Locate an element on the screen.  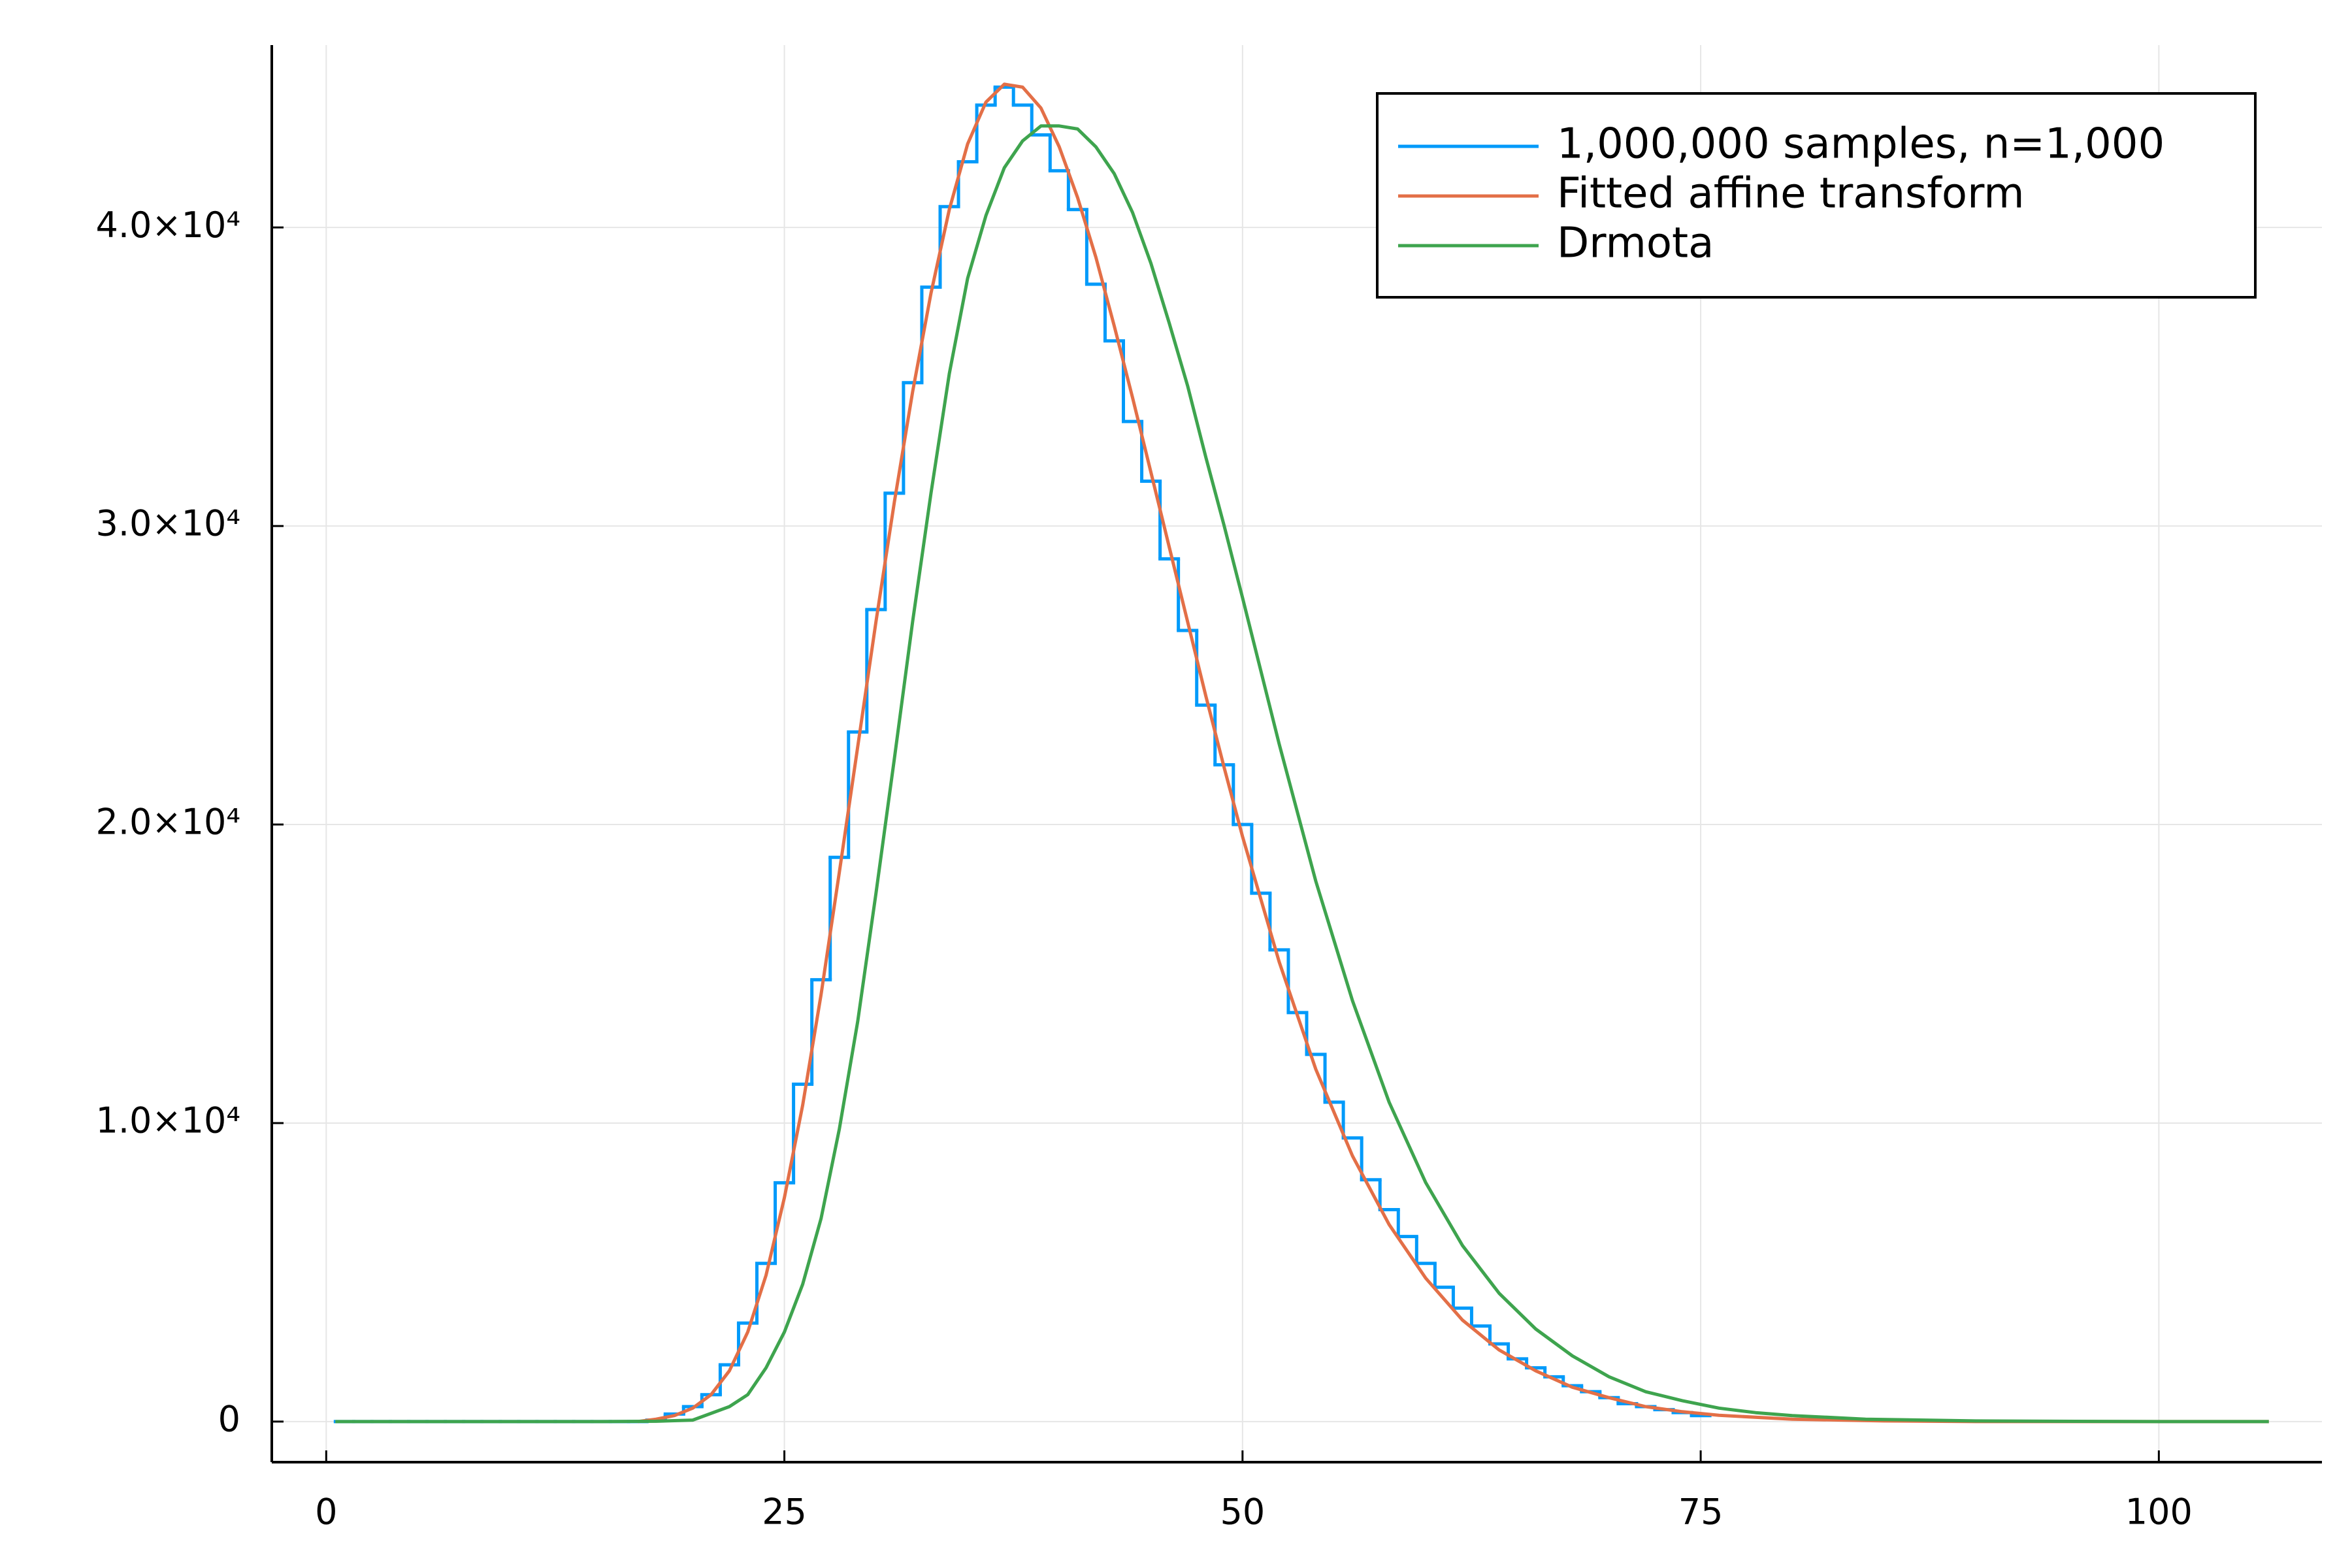
x-tick-label: 50 is located at coordinates (1242, 1512).